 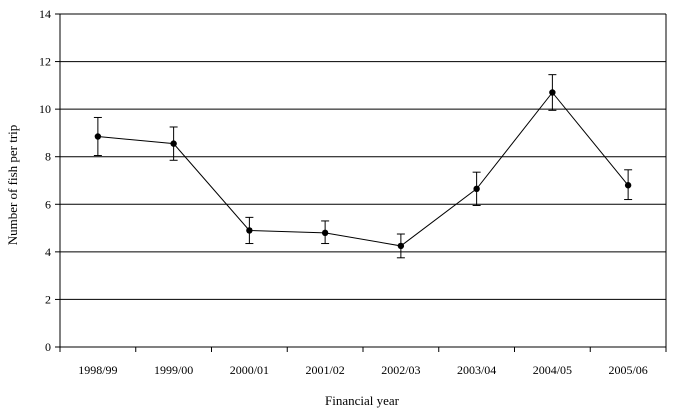 I want to click on x-tick-label: 1999/00, so click(x=173, y=370).